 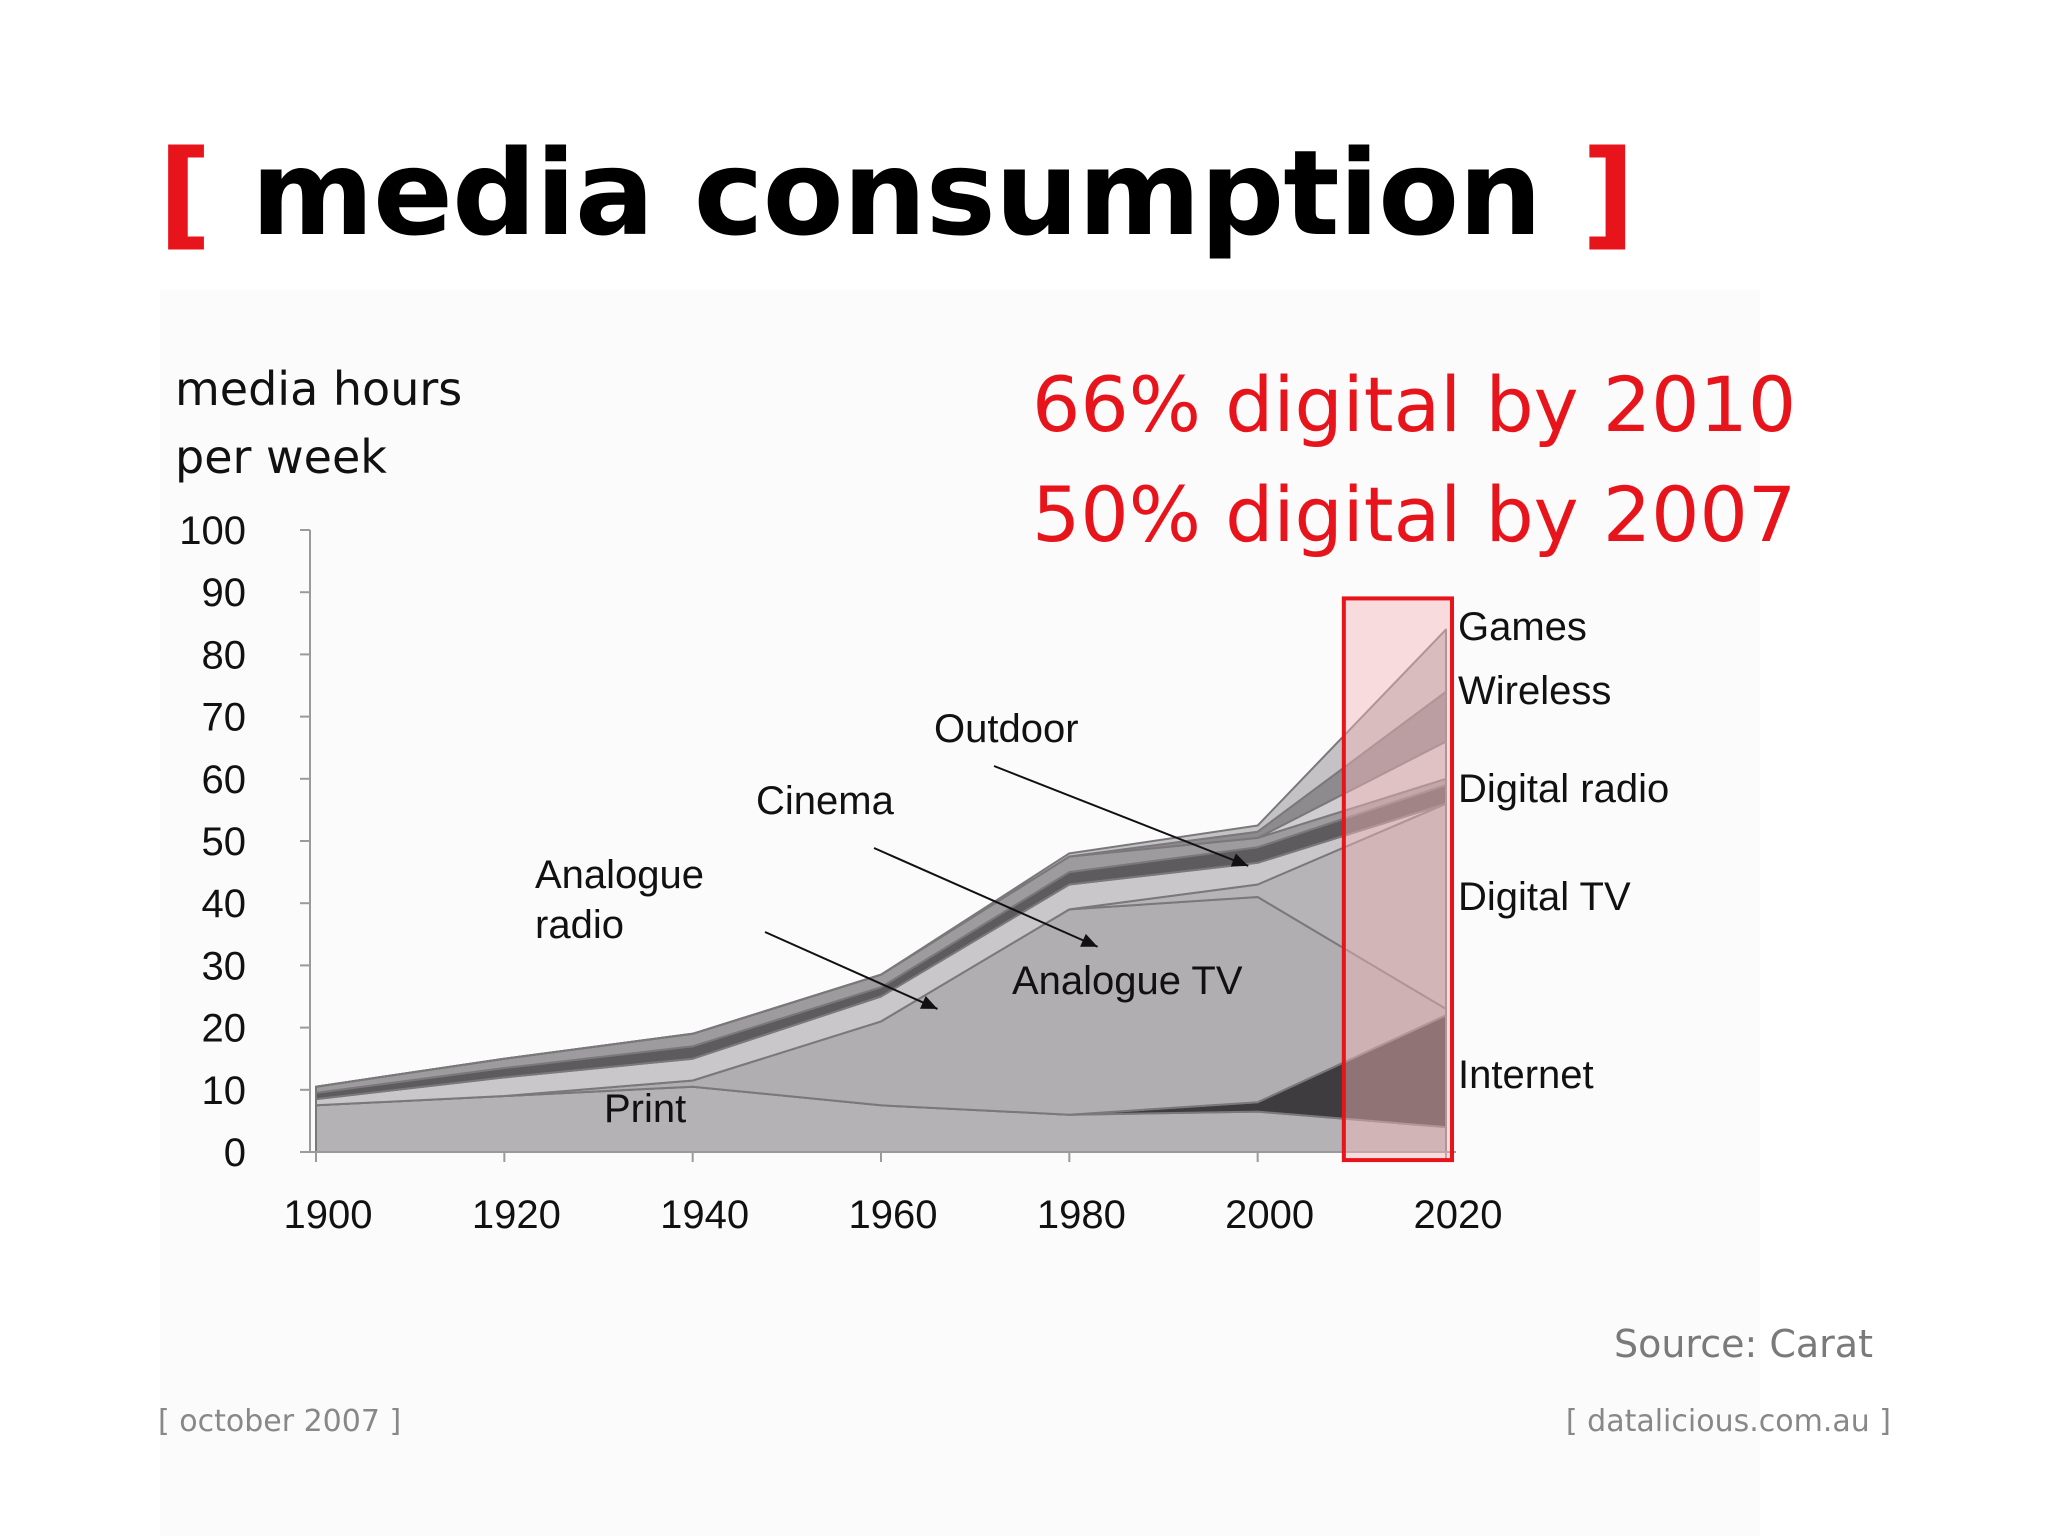 What do you see at coordinates (1414, 460) in the screenshot?
I see `headline-callout: 66% digital by 2010 50% digital by 2007` at bounding box center [1414, 460].